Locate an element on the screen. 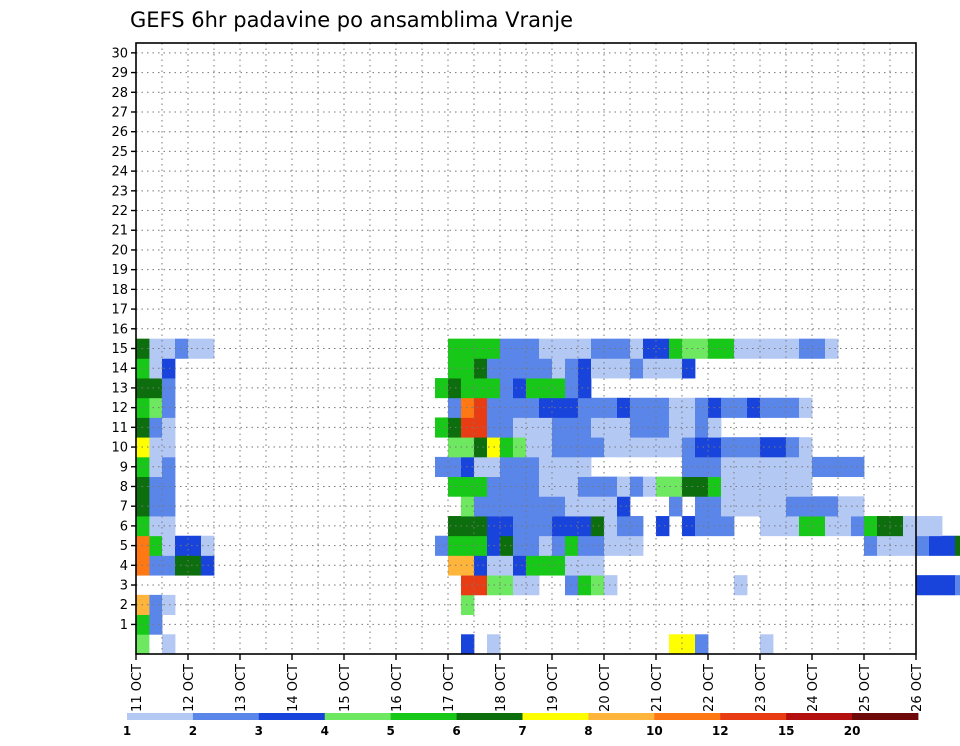 The image size is (960, 746). y-tick-label: 23 is located at coordinates (119, 191).